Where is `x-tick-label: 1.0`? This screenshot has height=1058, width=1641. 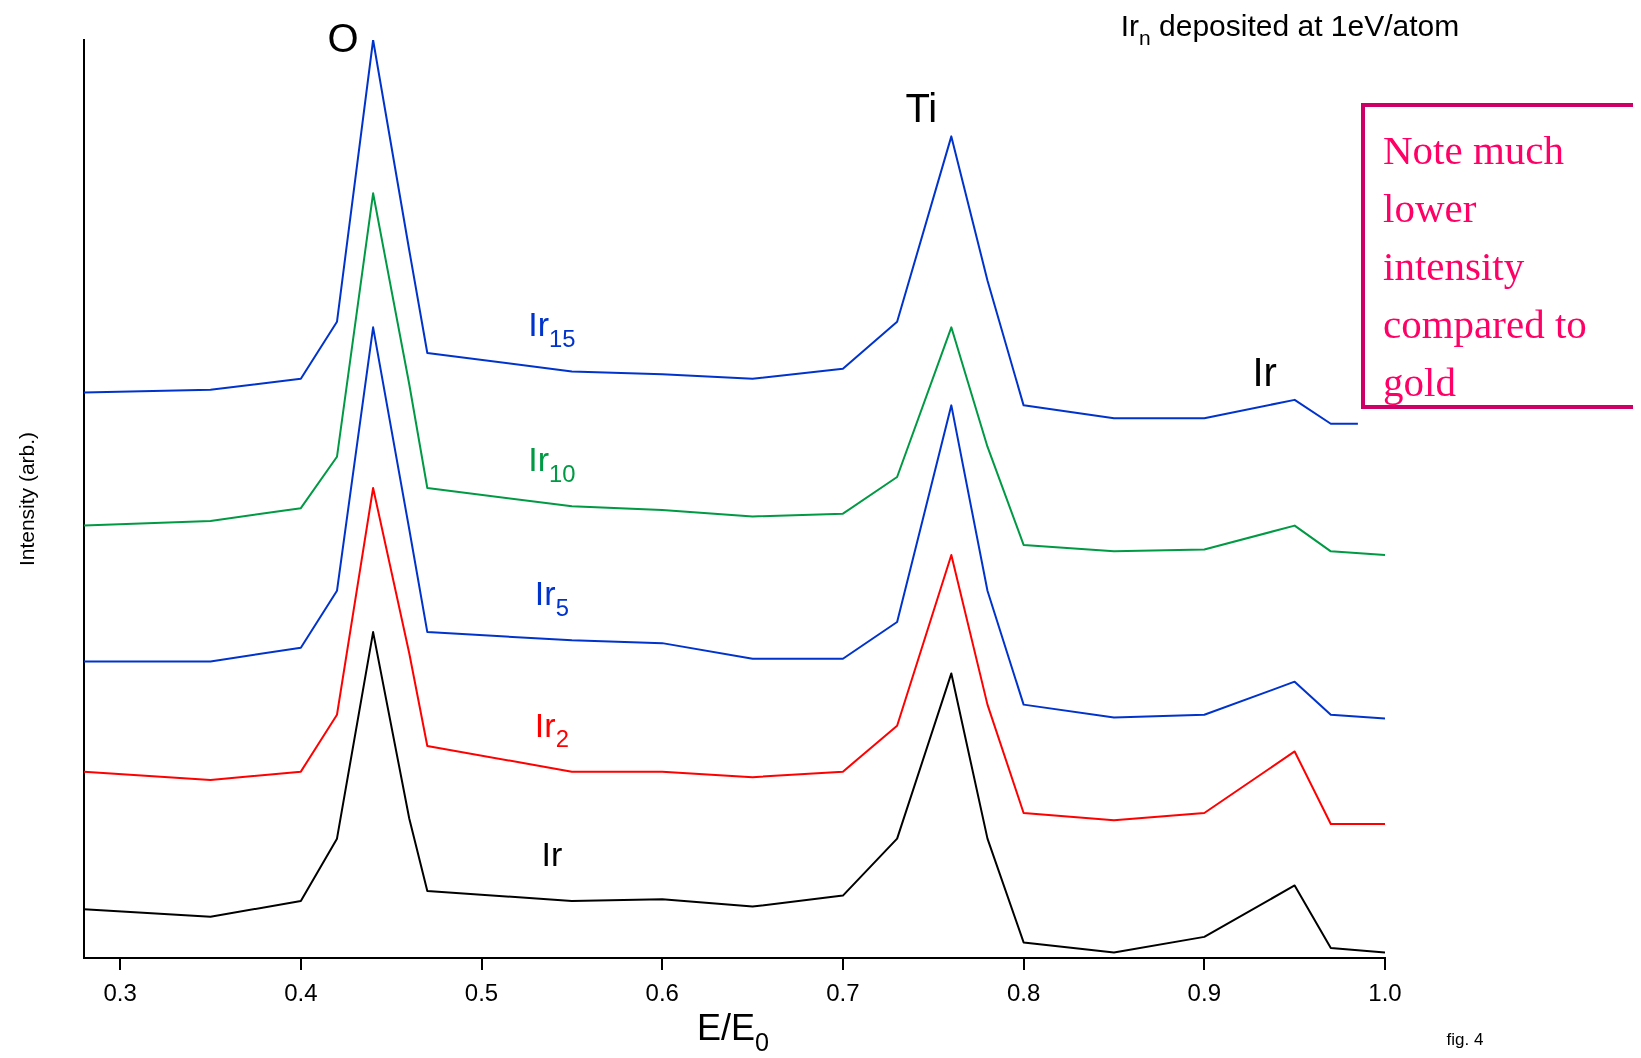 x-tick-label: 1.0 is located at coordinates (1385, 993).